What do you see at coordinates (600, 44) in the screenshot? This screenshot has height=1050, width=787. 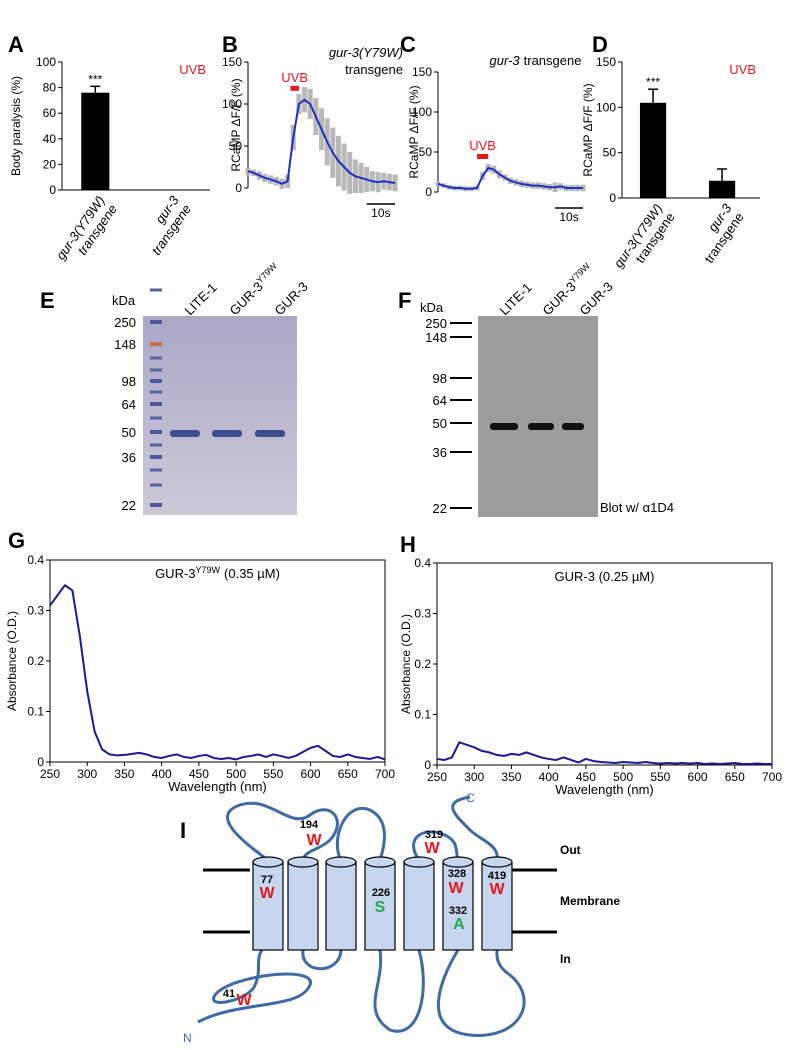 I see `panel-label: D` at bounding box center [600, 44].